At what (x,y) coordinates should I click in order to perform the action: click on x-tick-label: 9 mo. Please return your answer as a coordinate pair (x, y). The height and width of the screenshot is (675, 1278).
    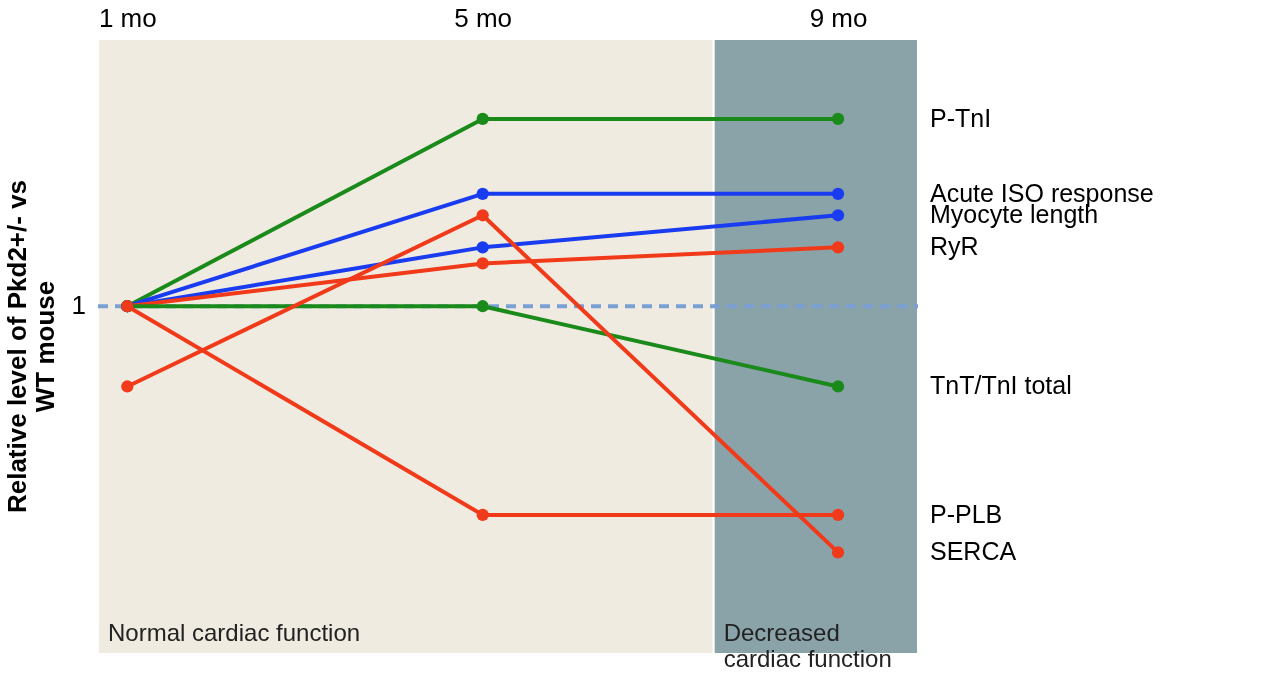
    Looking at the image, I should click on (838, 17).